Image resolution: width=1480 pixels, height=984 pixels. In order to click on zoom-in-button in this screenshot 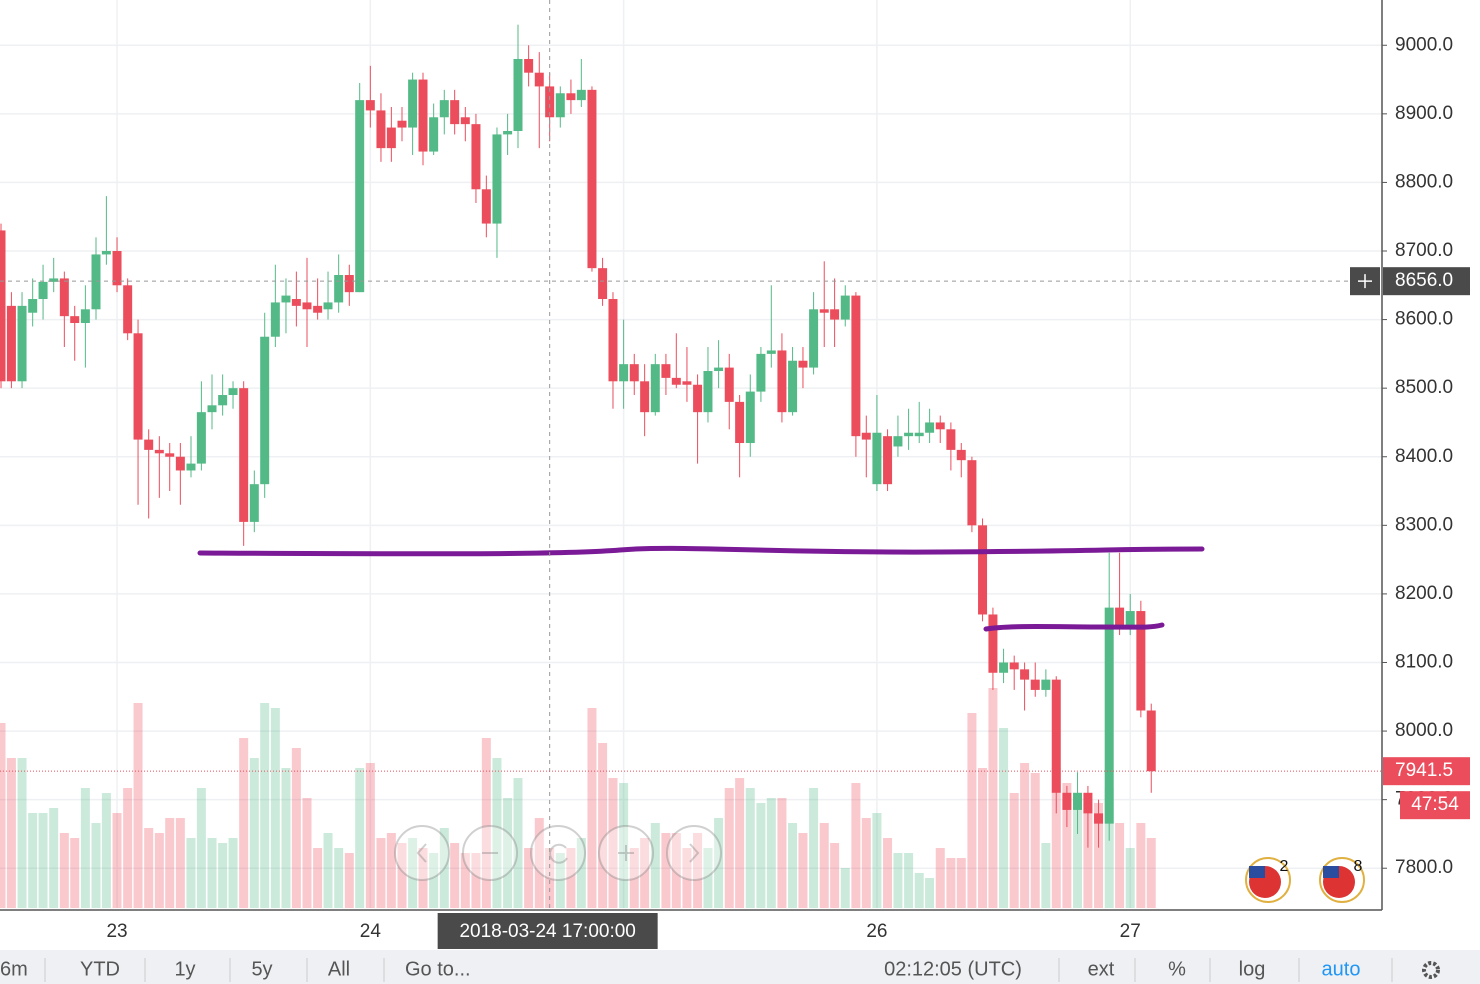, I will do `click(626, 853)`.